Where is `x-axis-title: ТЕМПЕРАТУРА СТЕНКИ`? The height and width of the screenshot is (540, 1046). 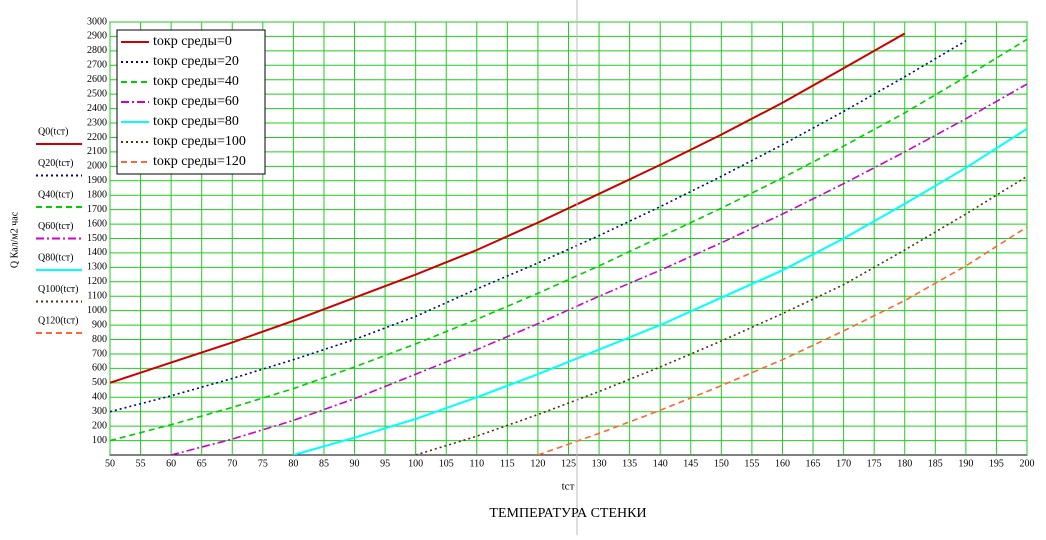 x-axis-title: ТЕМПЕРАТУРА СТЕНКИ is located at coordinates (567, 513).